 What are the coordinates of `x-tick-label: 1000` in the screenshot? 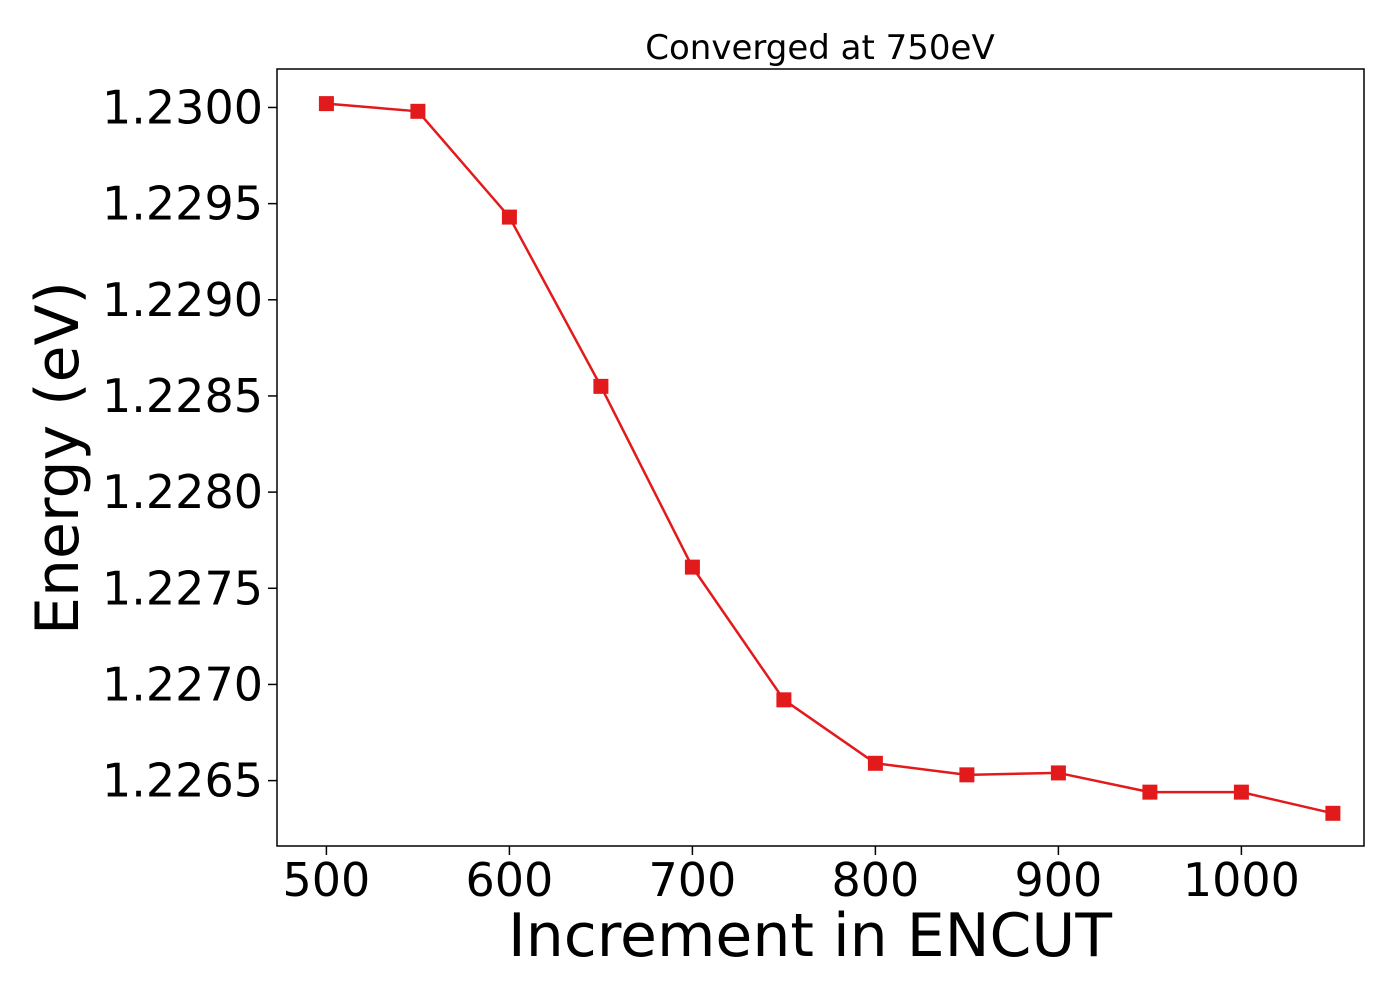 It's located at (1241, 880).